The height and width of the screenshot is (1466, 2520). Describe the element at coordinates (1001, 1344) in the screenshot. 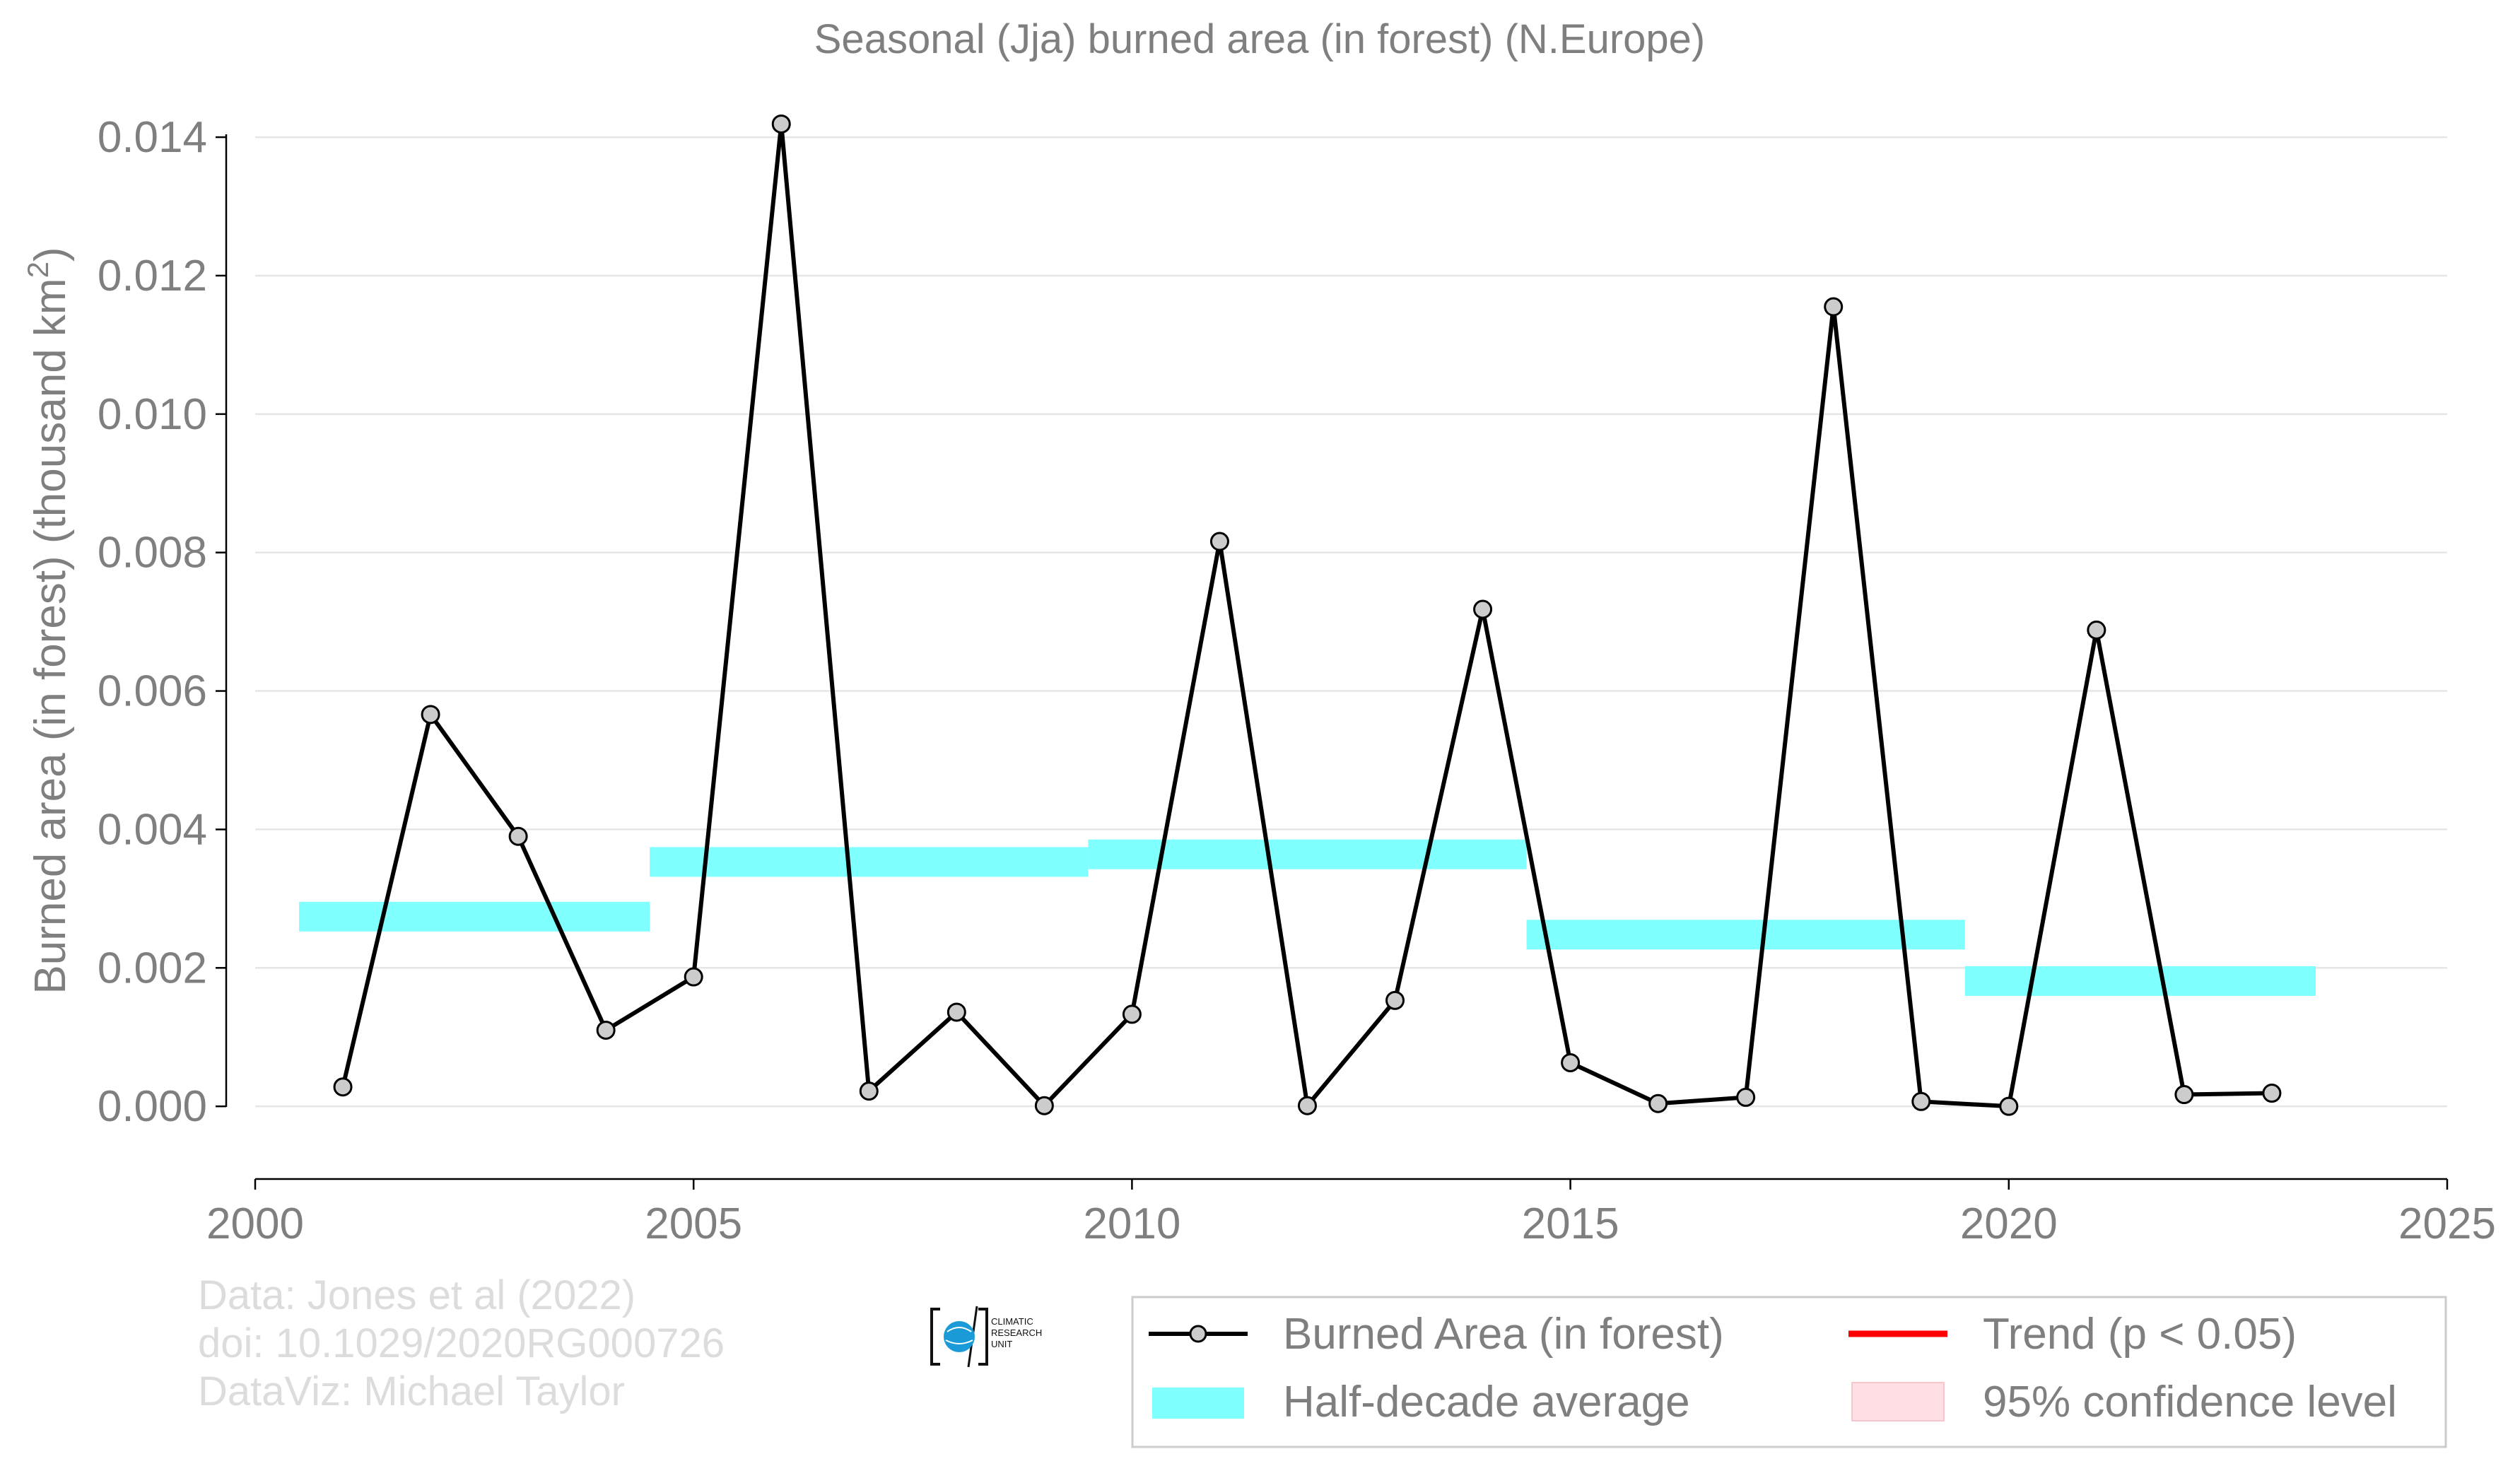

I see `logo-text-line-3: UNIT` at that location.